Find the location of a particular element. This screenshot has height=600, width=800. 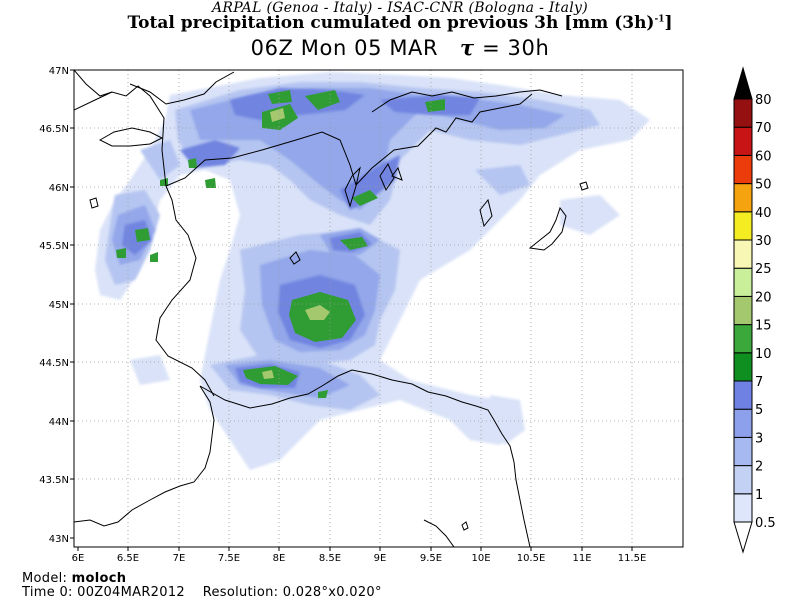

lake-garda is located at coordinates (486, 213).